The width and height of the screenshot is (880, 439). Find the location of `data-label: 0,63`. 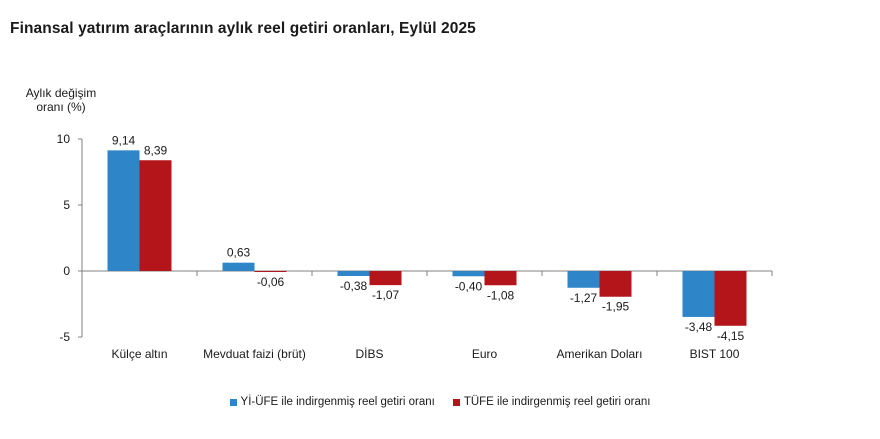

data-label: 0,63 is located at coordinates (239, 253).